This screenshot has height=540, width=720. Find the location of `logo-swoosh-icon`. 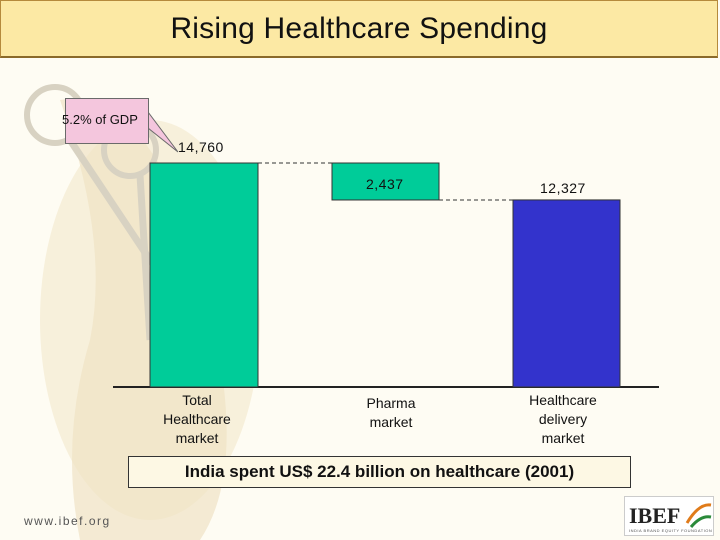

logo-swoosh-icon is located at coordinates (698, 515).